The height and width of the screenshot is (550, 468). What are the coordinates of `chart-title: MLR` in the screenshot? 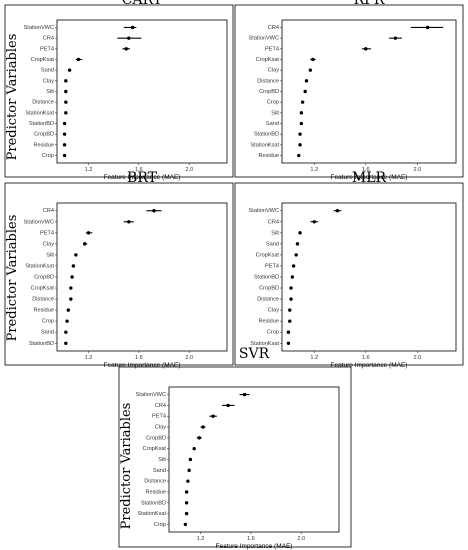 It's located at (369, 178).